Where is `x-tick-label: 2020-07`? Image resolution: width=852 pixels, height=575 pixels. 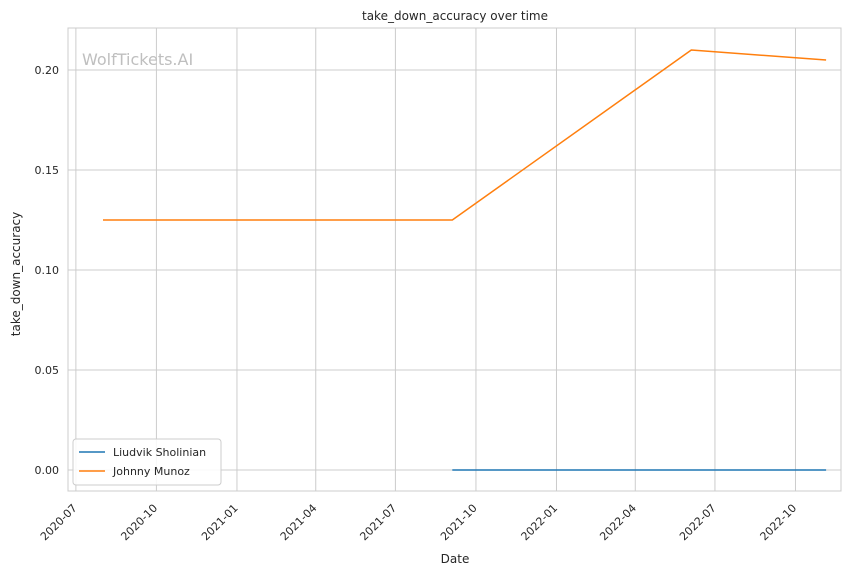
x-tick-label: 2020-07 is located at coordinates (59, 523).